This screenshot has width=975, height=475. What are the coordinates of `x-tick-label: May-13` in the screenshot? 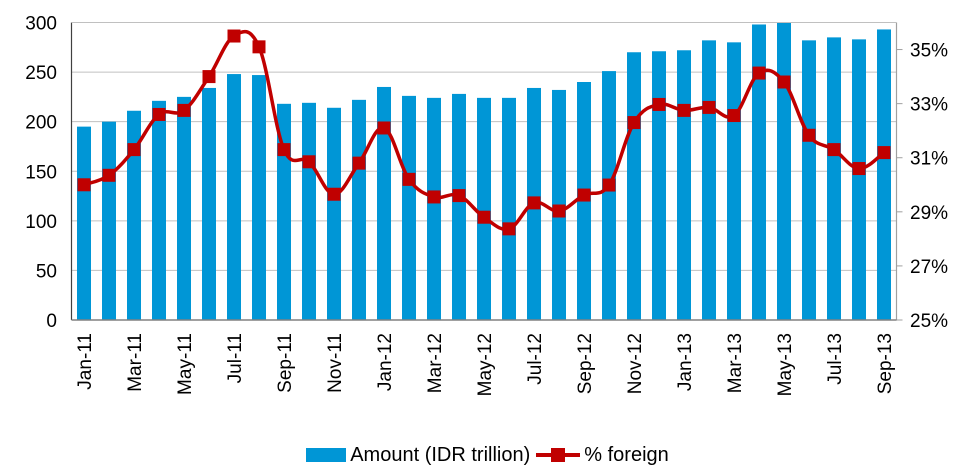 It's located at (785, 364).